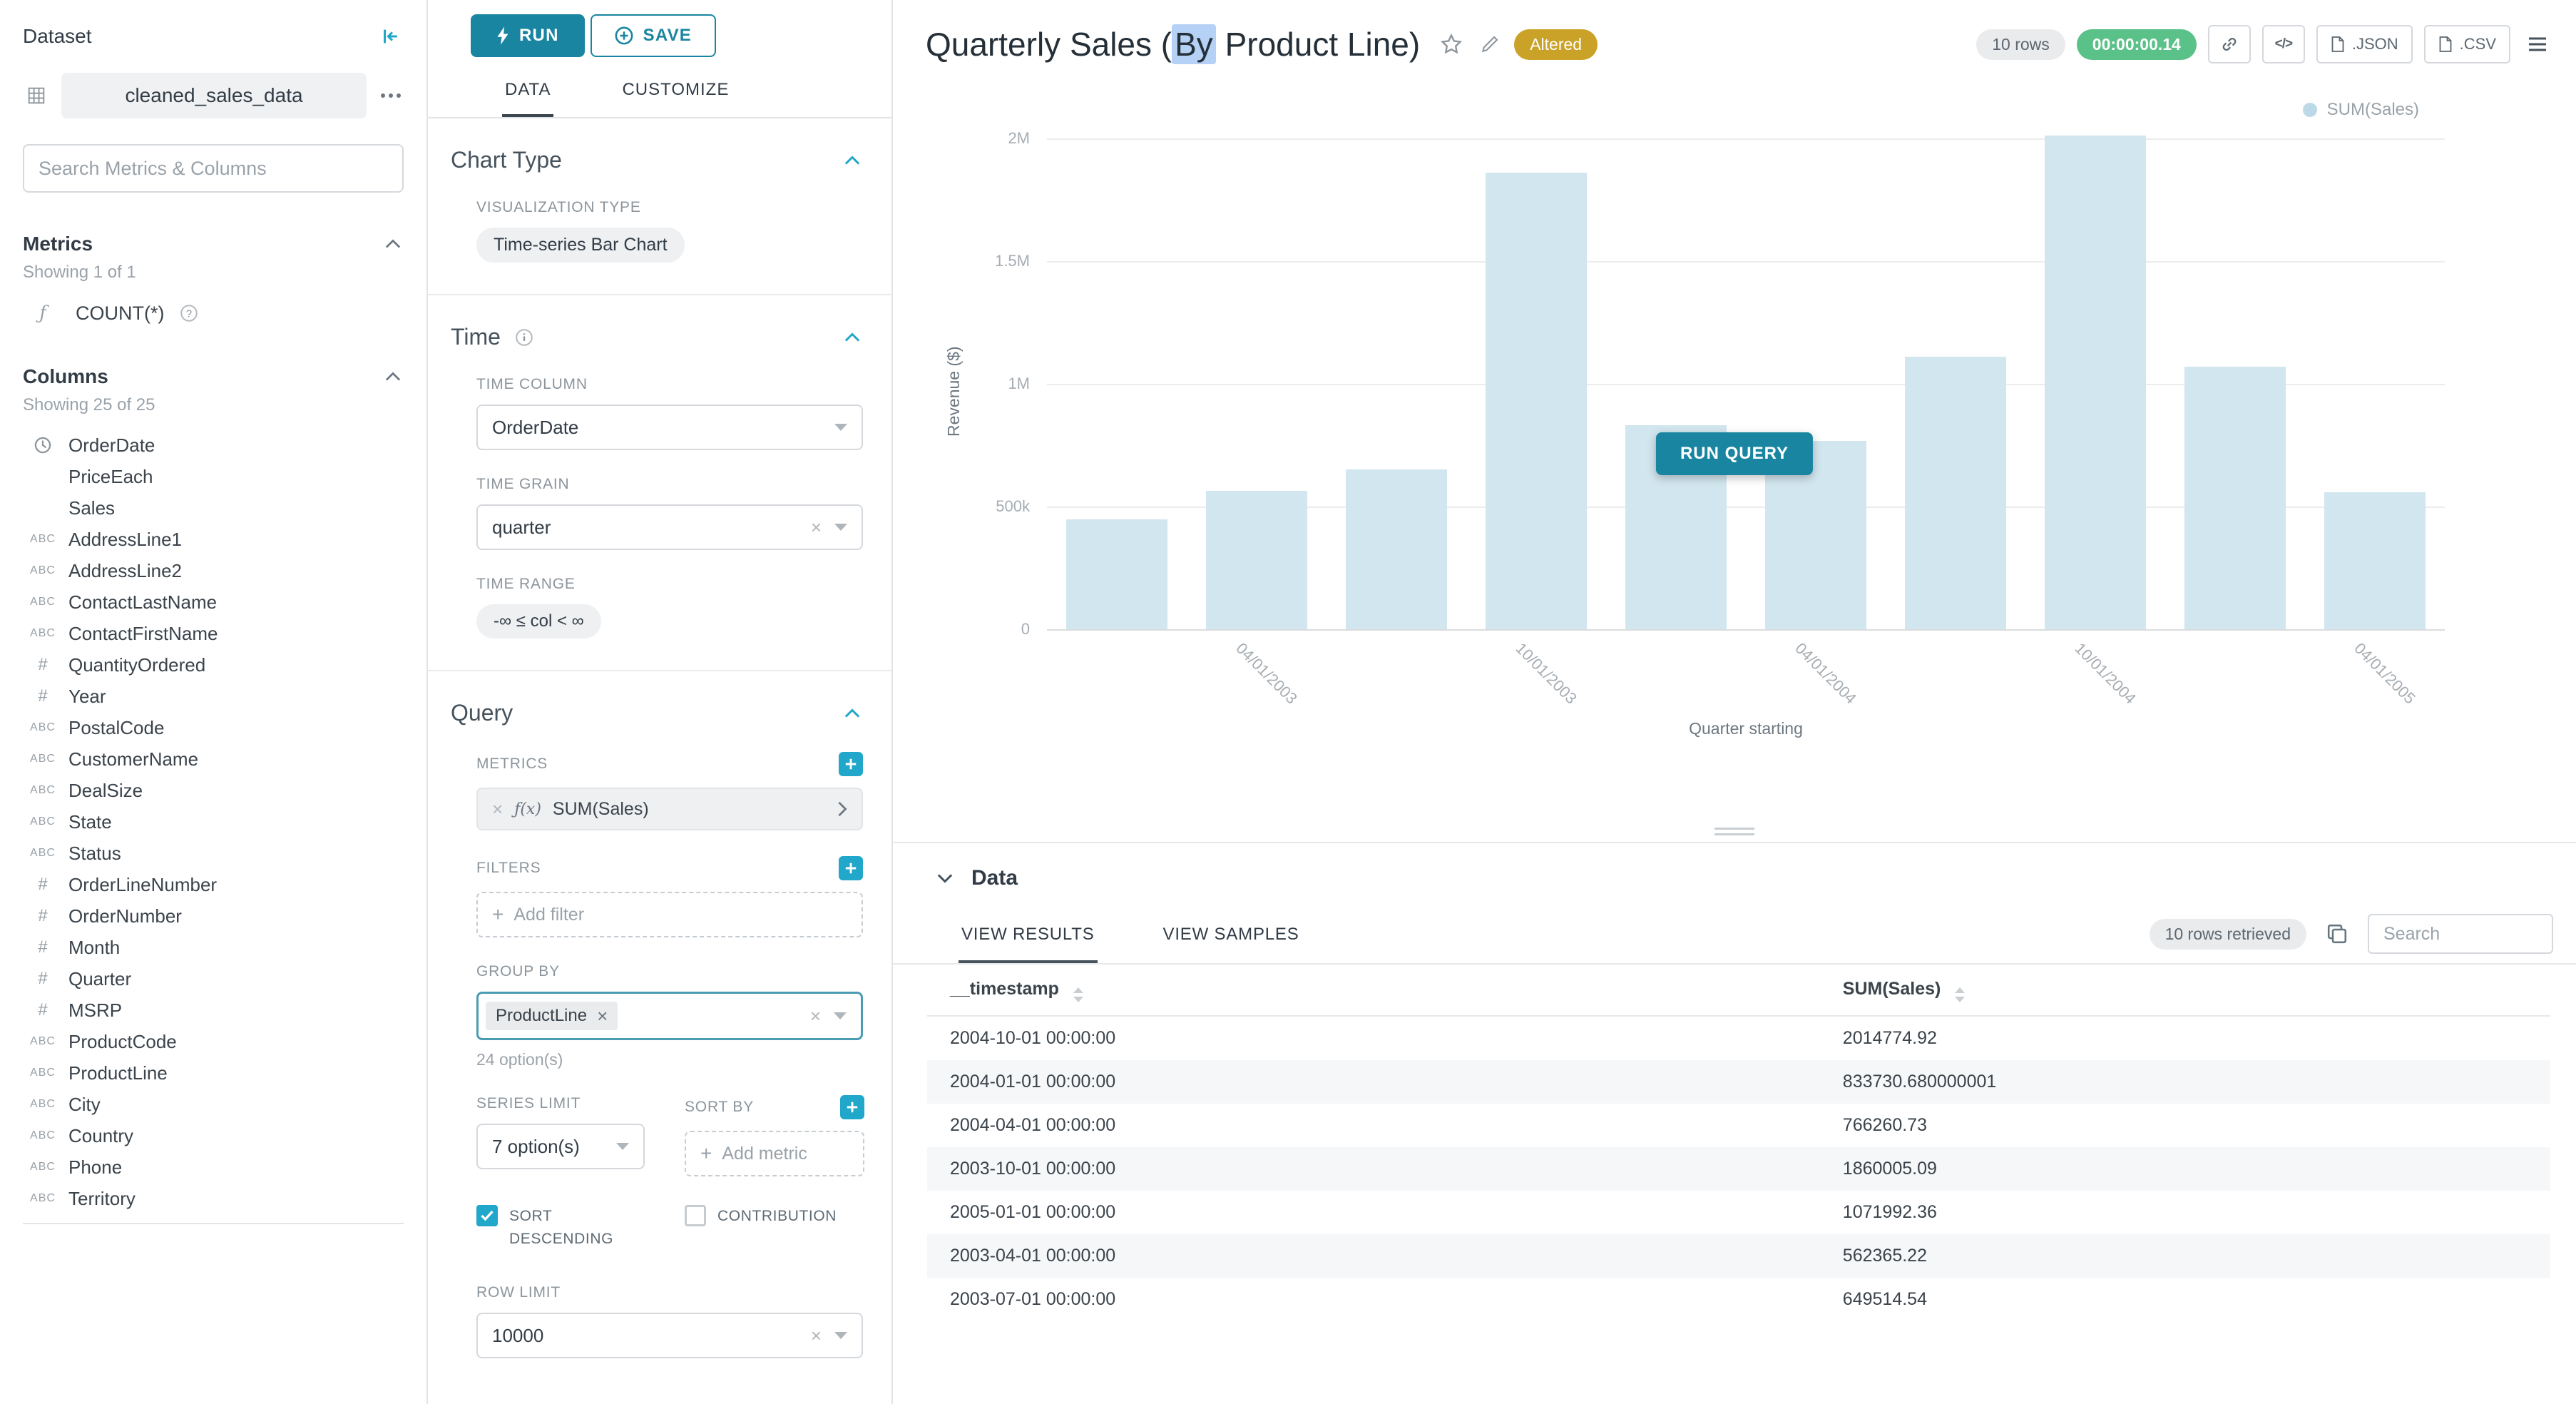 This screenshot has height=1404, width=2576. Describe the element at coordinates (214, 376) in the screenshot. I see `columns-section-header: Columns` at that location.